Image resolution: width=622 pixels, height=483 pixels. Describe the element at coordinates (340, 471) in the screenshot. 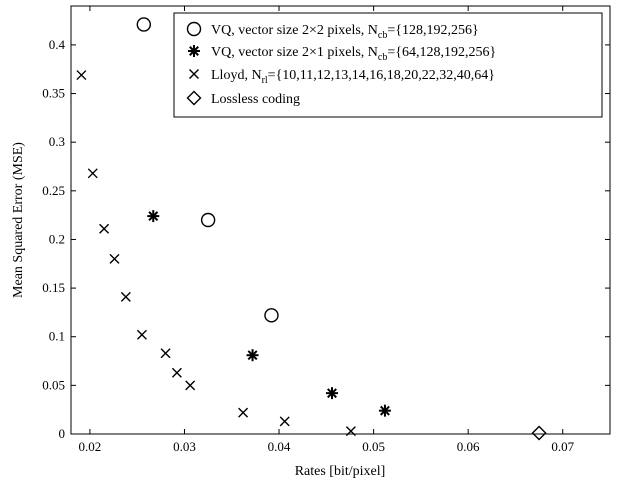

I see `x-axis-label: Rates [bit/pixel]` at that location.